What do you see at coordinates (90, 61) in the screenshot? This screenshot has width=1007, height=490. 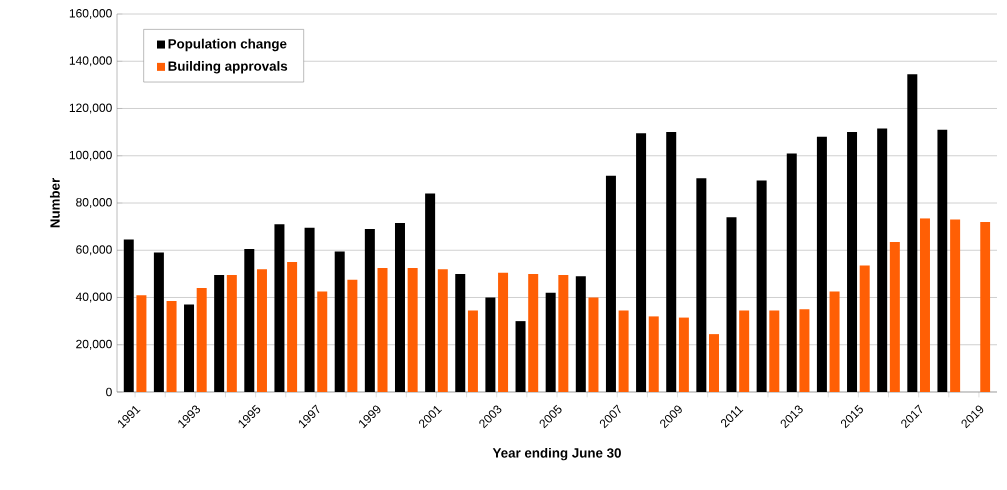 I see `y-tick-label: 140,000` at bounding box center [90, 61].